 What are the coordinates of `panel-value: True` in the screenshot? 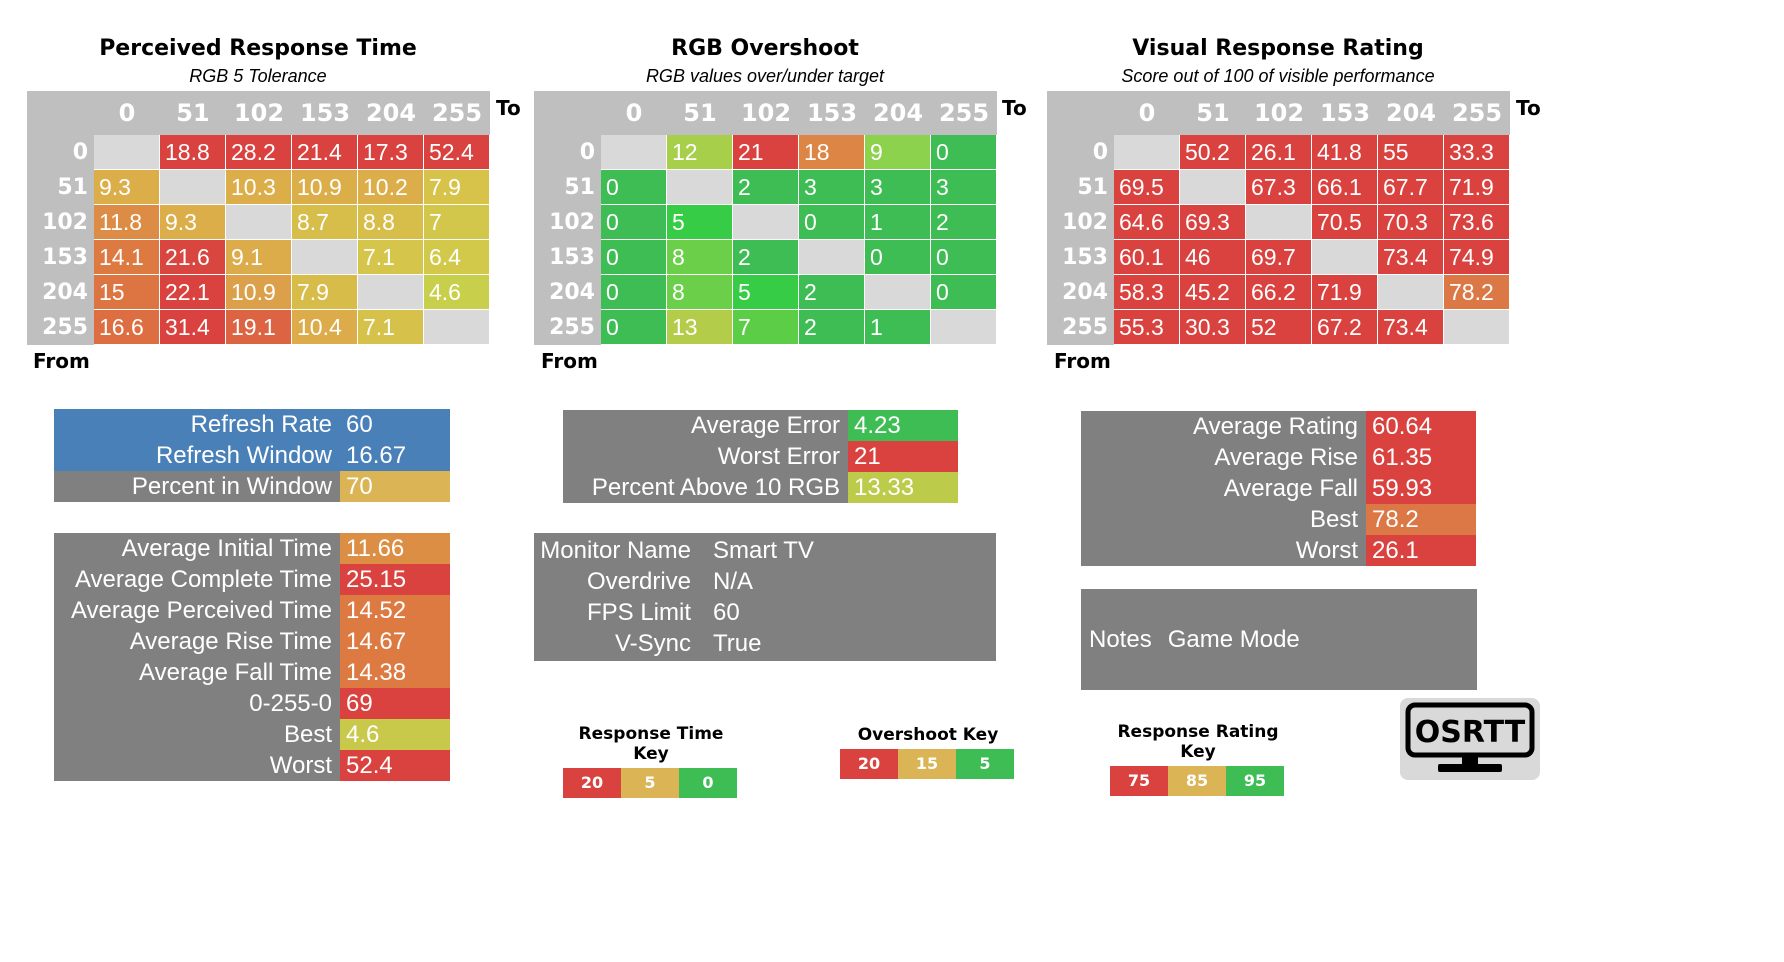 It's located at (737, 643).